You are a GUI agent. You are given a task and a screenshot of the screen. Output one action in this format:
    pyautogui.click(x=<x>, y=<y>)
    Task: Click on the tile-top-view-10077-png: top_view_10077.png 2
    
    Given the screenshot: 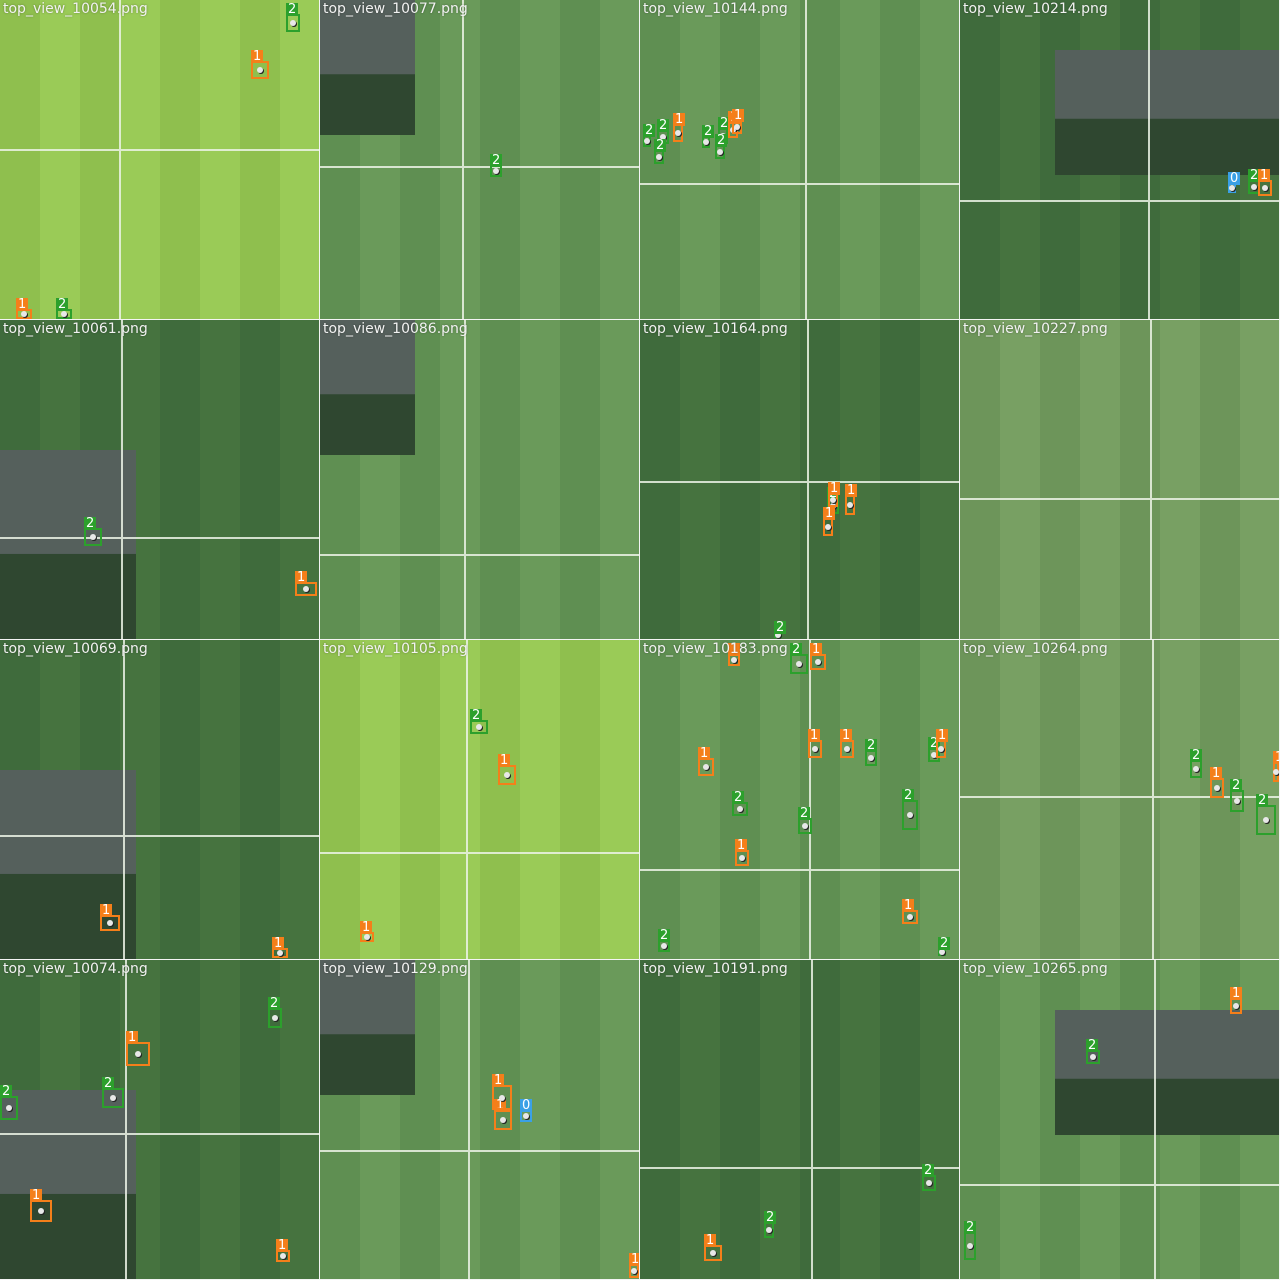 What is the action you would take?
    pyautogui.click(x=479, y=159)
    